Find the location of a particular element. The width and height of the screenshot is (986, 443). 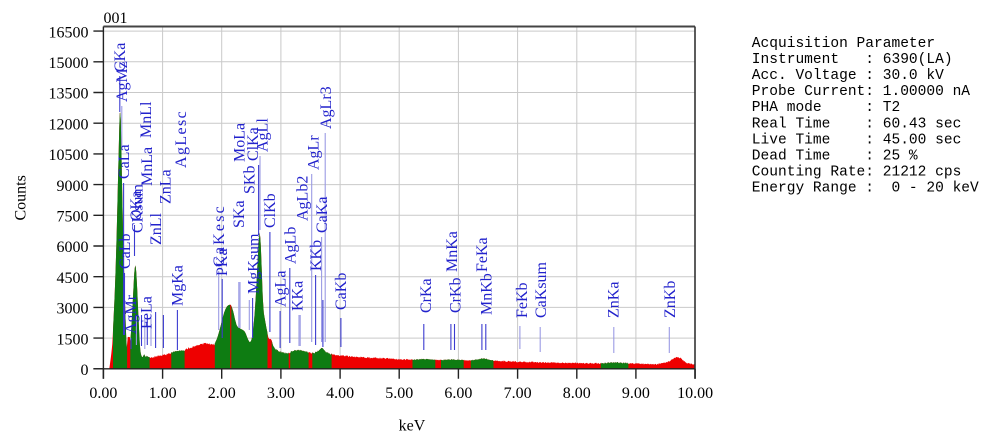

svg-text: CaKesc is located at coordinates (219, 235).